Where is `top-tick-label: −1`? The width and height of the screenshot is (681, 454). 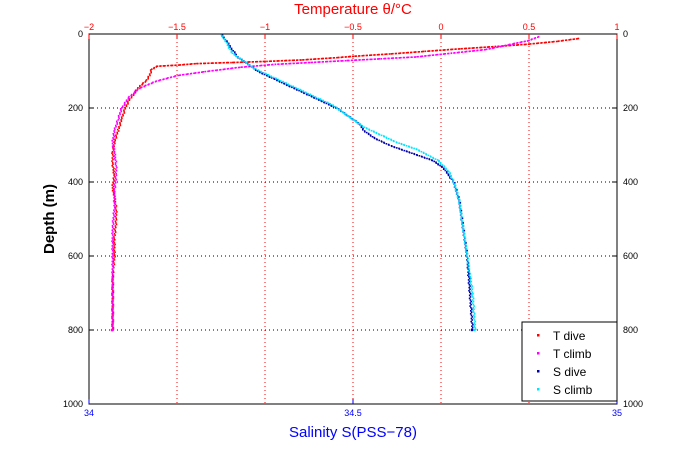 top-tick-label: −1 is located at coordinates (265, 27).